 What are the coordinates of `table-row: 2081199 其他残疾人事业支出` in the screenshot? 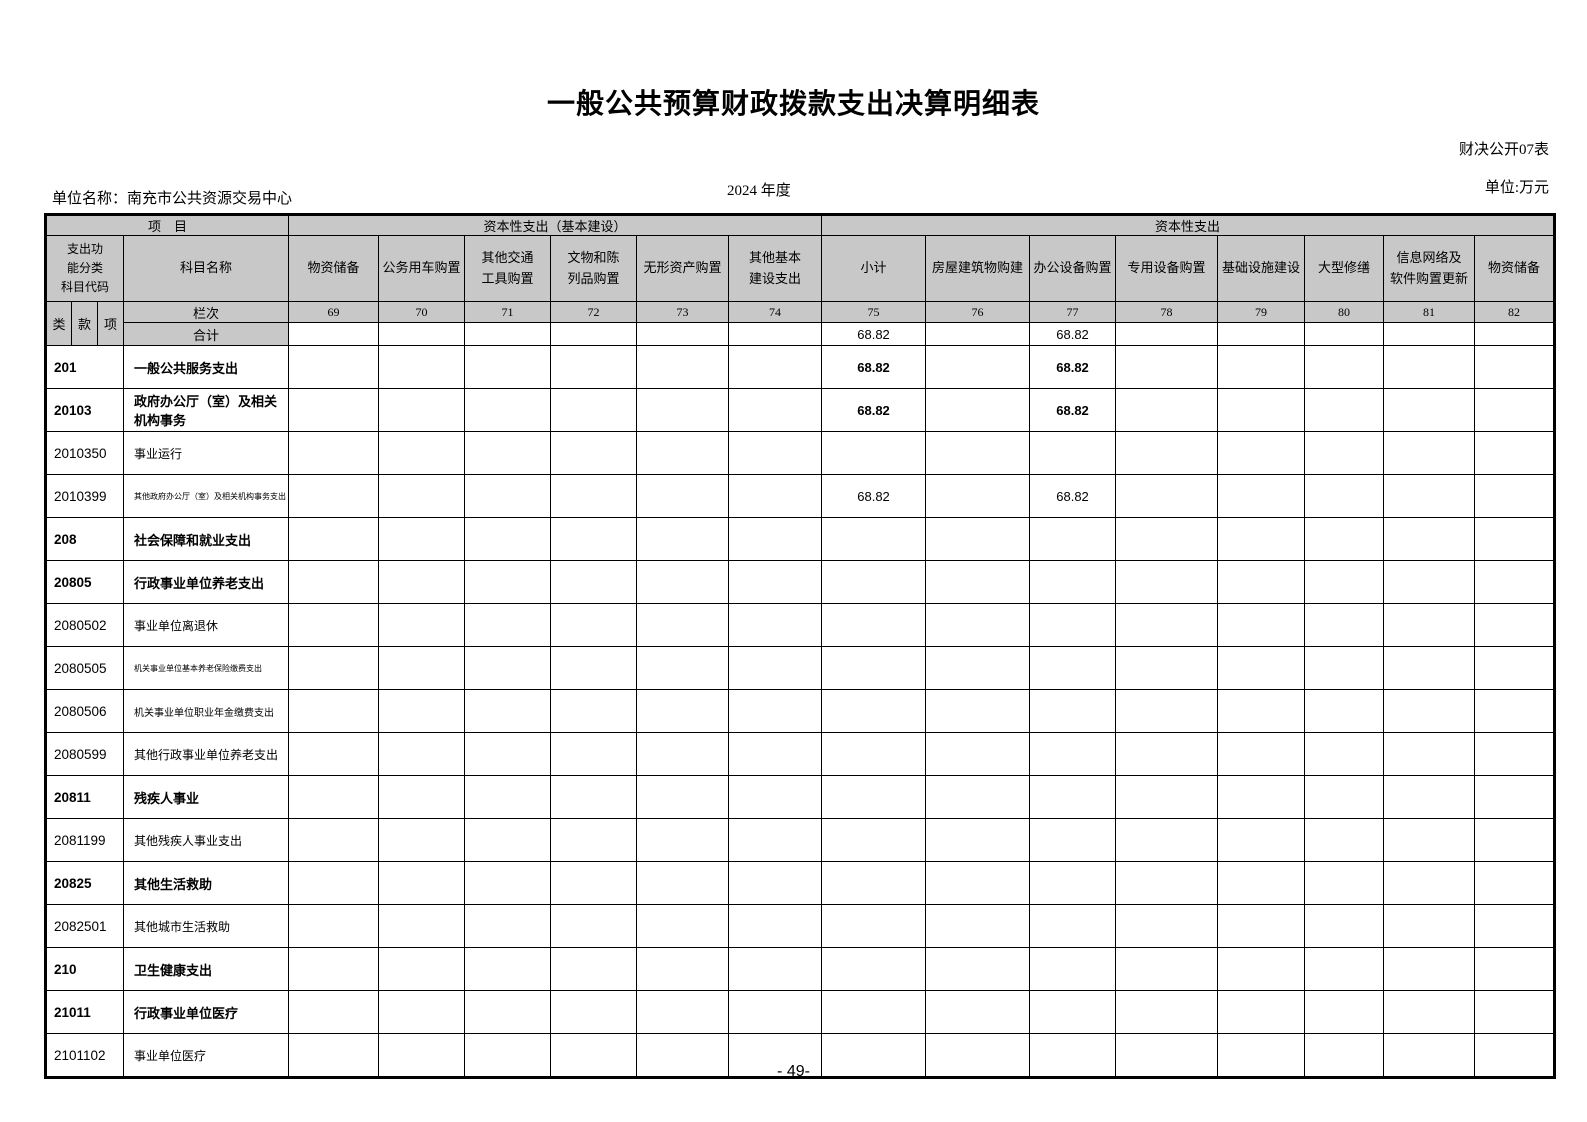 It's located at (800, 840).